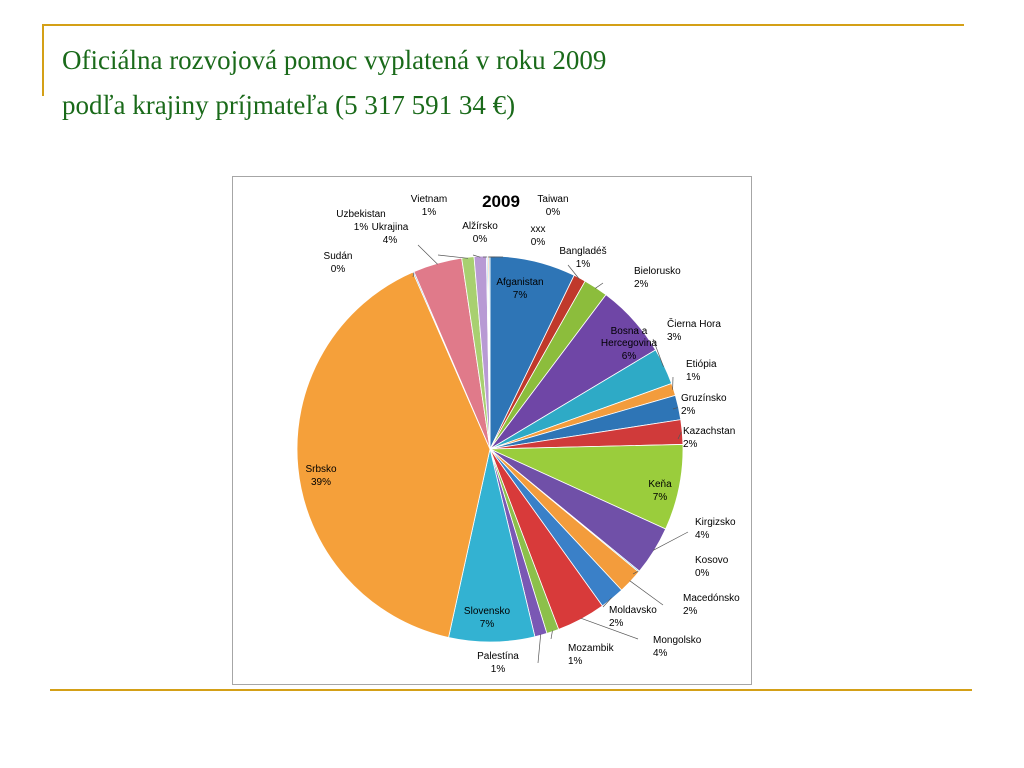 Image resolution: width=1024 pixels, height=768 pixels. Describe the element at coordinates (704, 405) in the screenshot. I see `slice-label-6: Gruzínsko 2%` at that location.